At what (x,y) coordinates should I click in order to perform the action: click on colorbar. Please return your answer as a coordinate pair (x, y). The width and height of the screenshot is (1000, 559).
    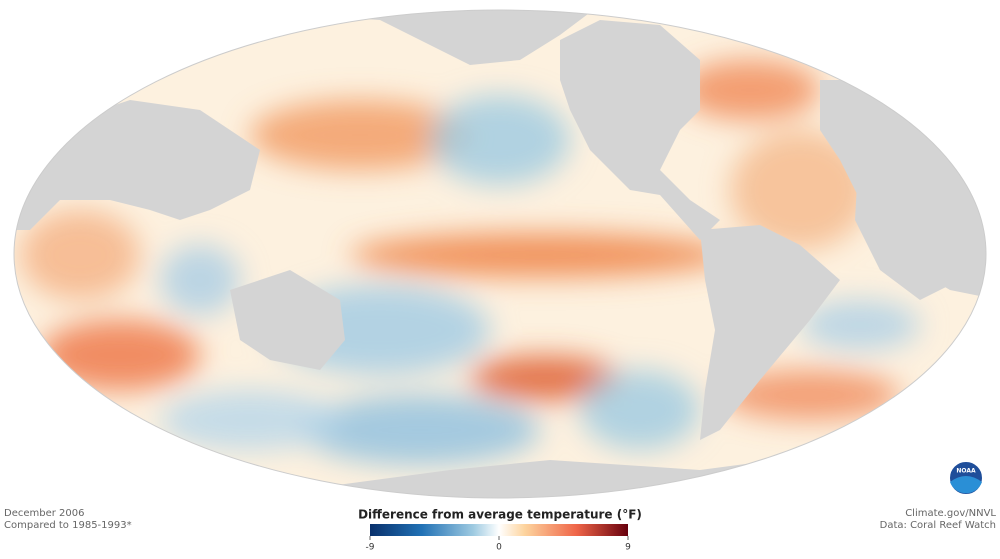
    Looking at the image, I should click on (499, 530).